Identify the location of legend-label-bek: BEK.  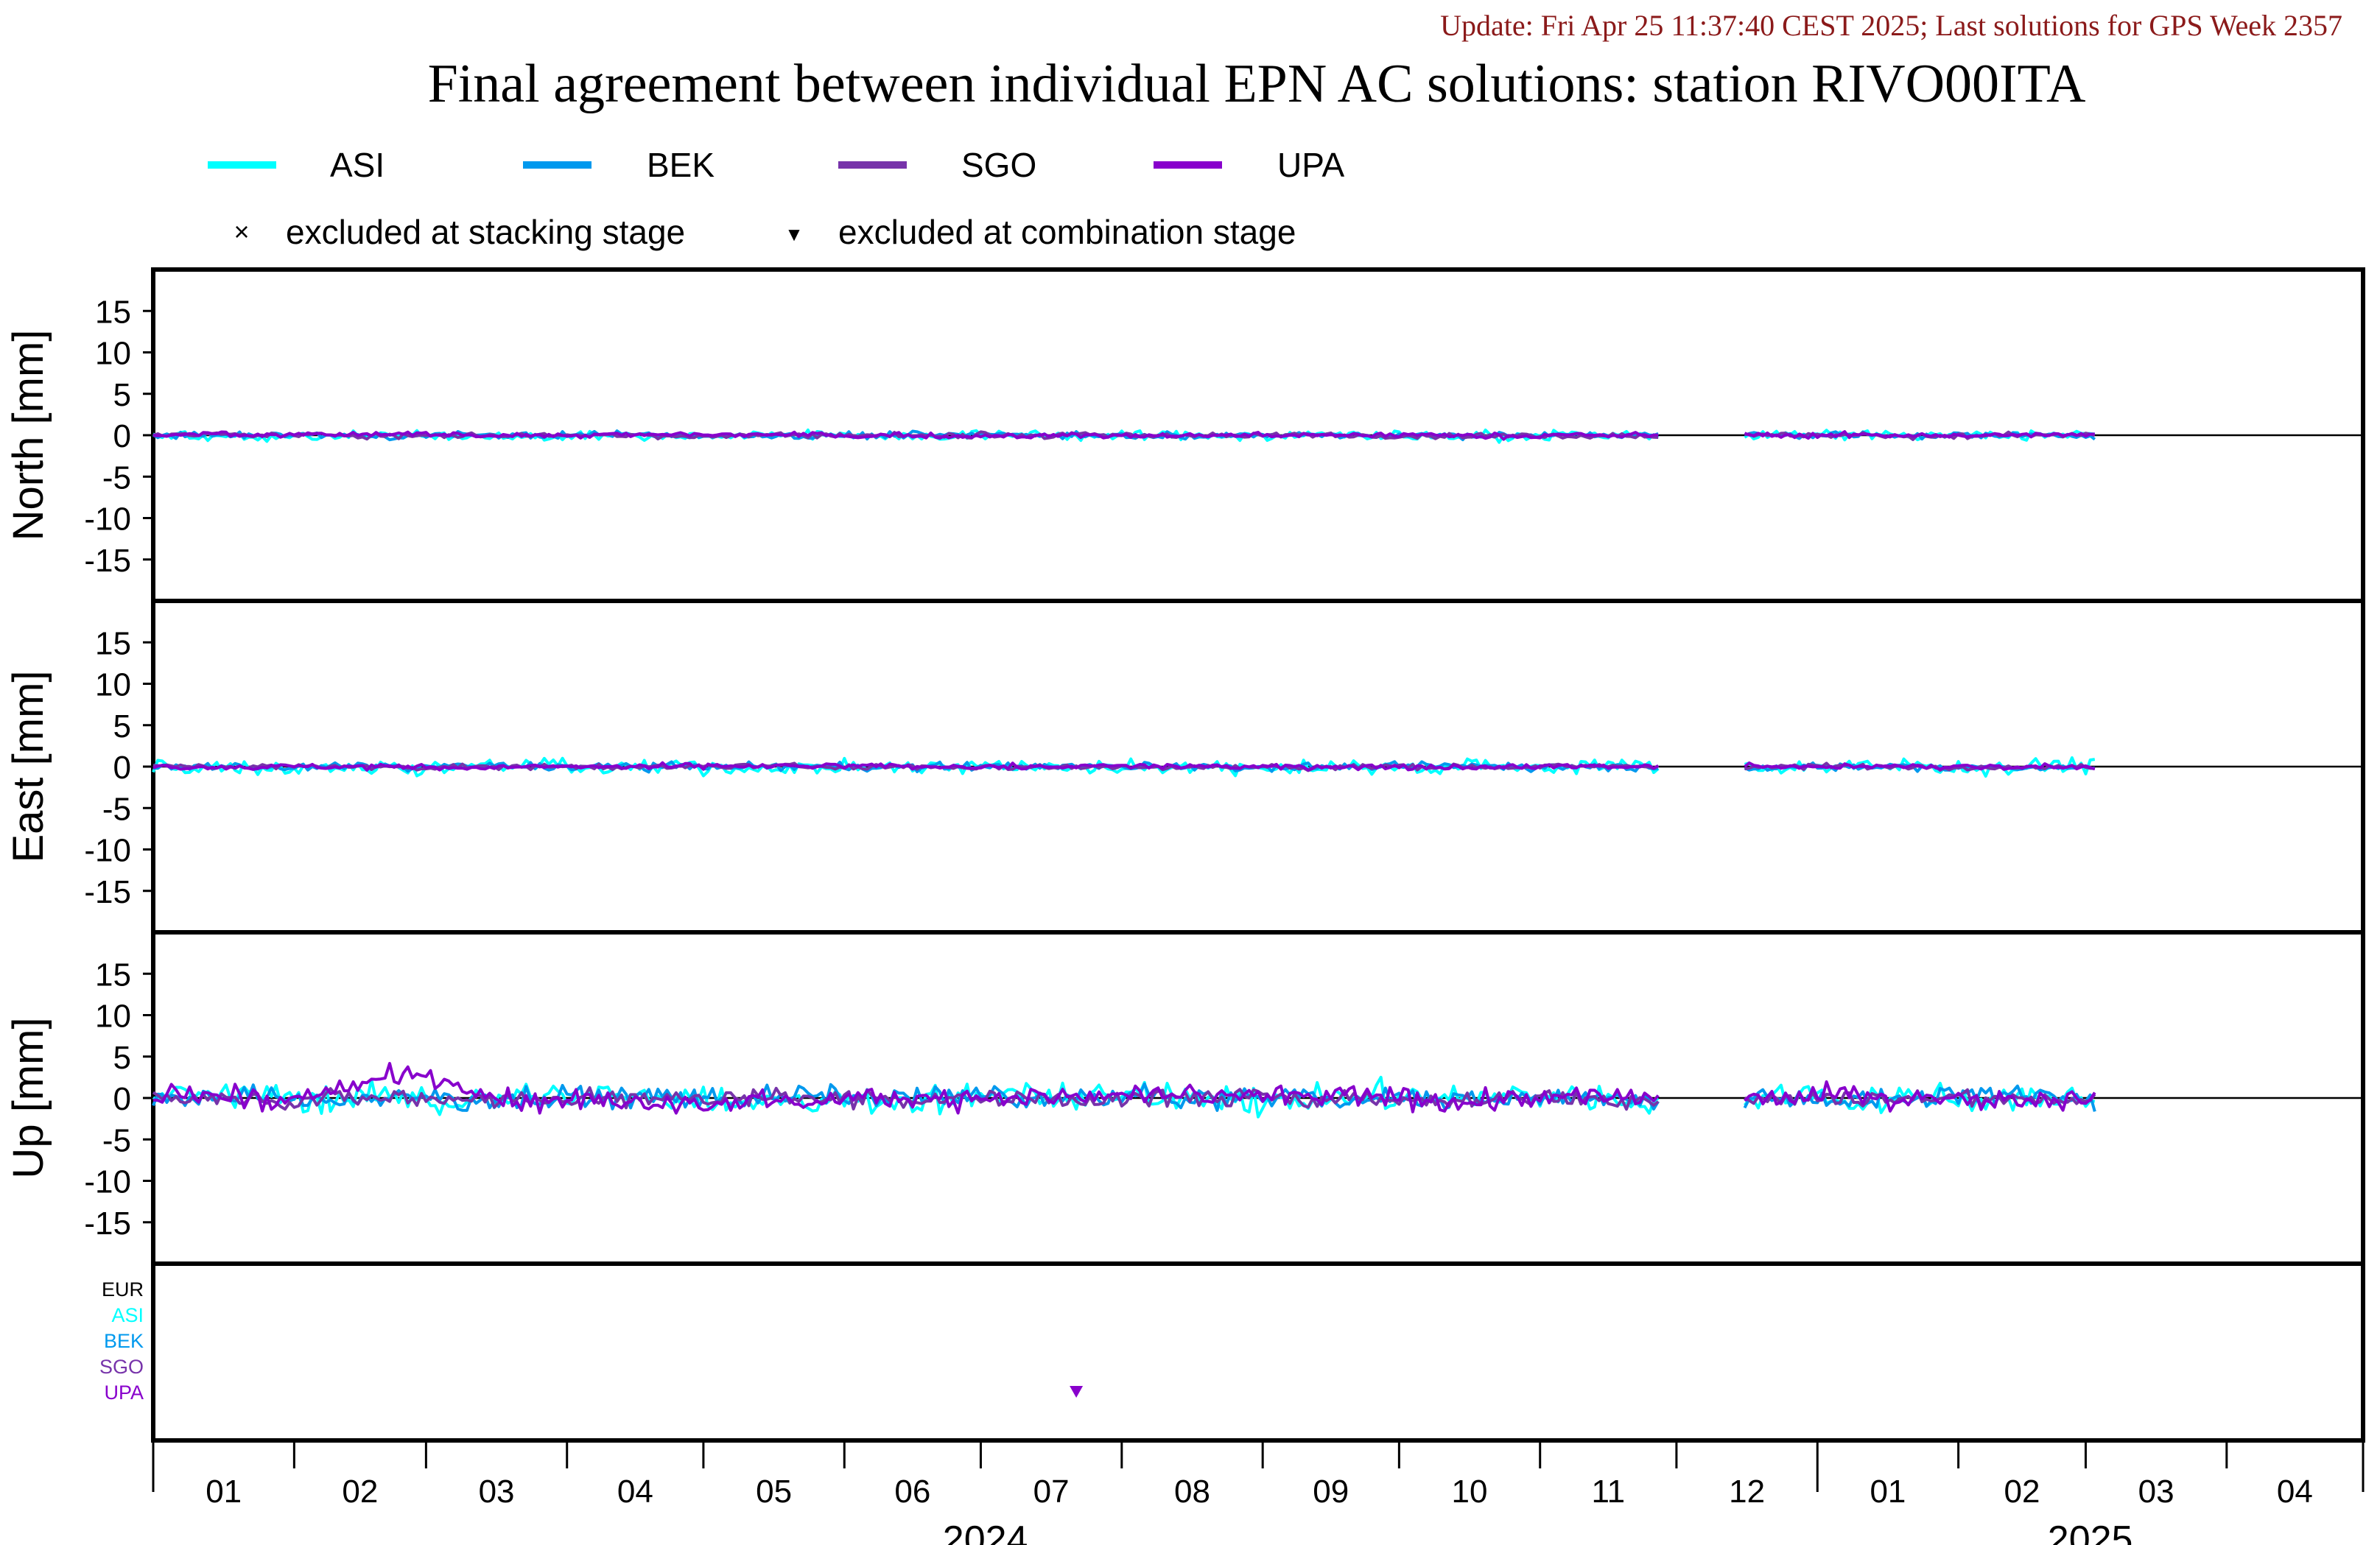
(681, 165).